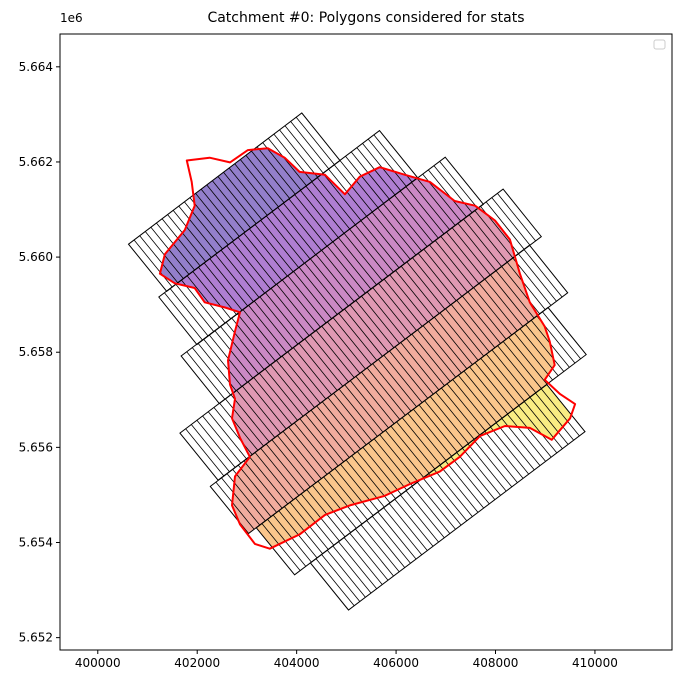 The height and width of the screenshot is (684, 683). Describe the element at coordinates (36, 67) in the screenshot. I see `y-tick-label: 5.664` at that location.